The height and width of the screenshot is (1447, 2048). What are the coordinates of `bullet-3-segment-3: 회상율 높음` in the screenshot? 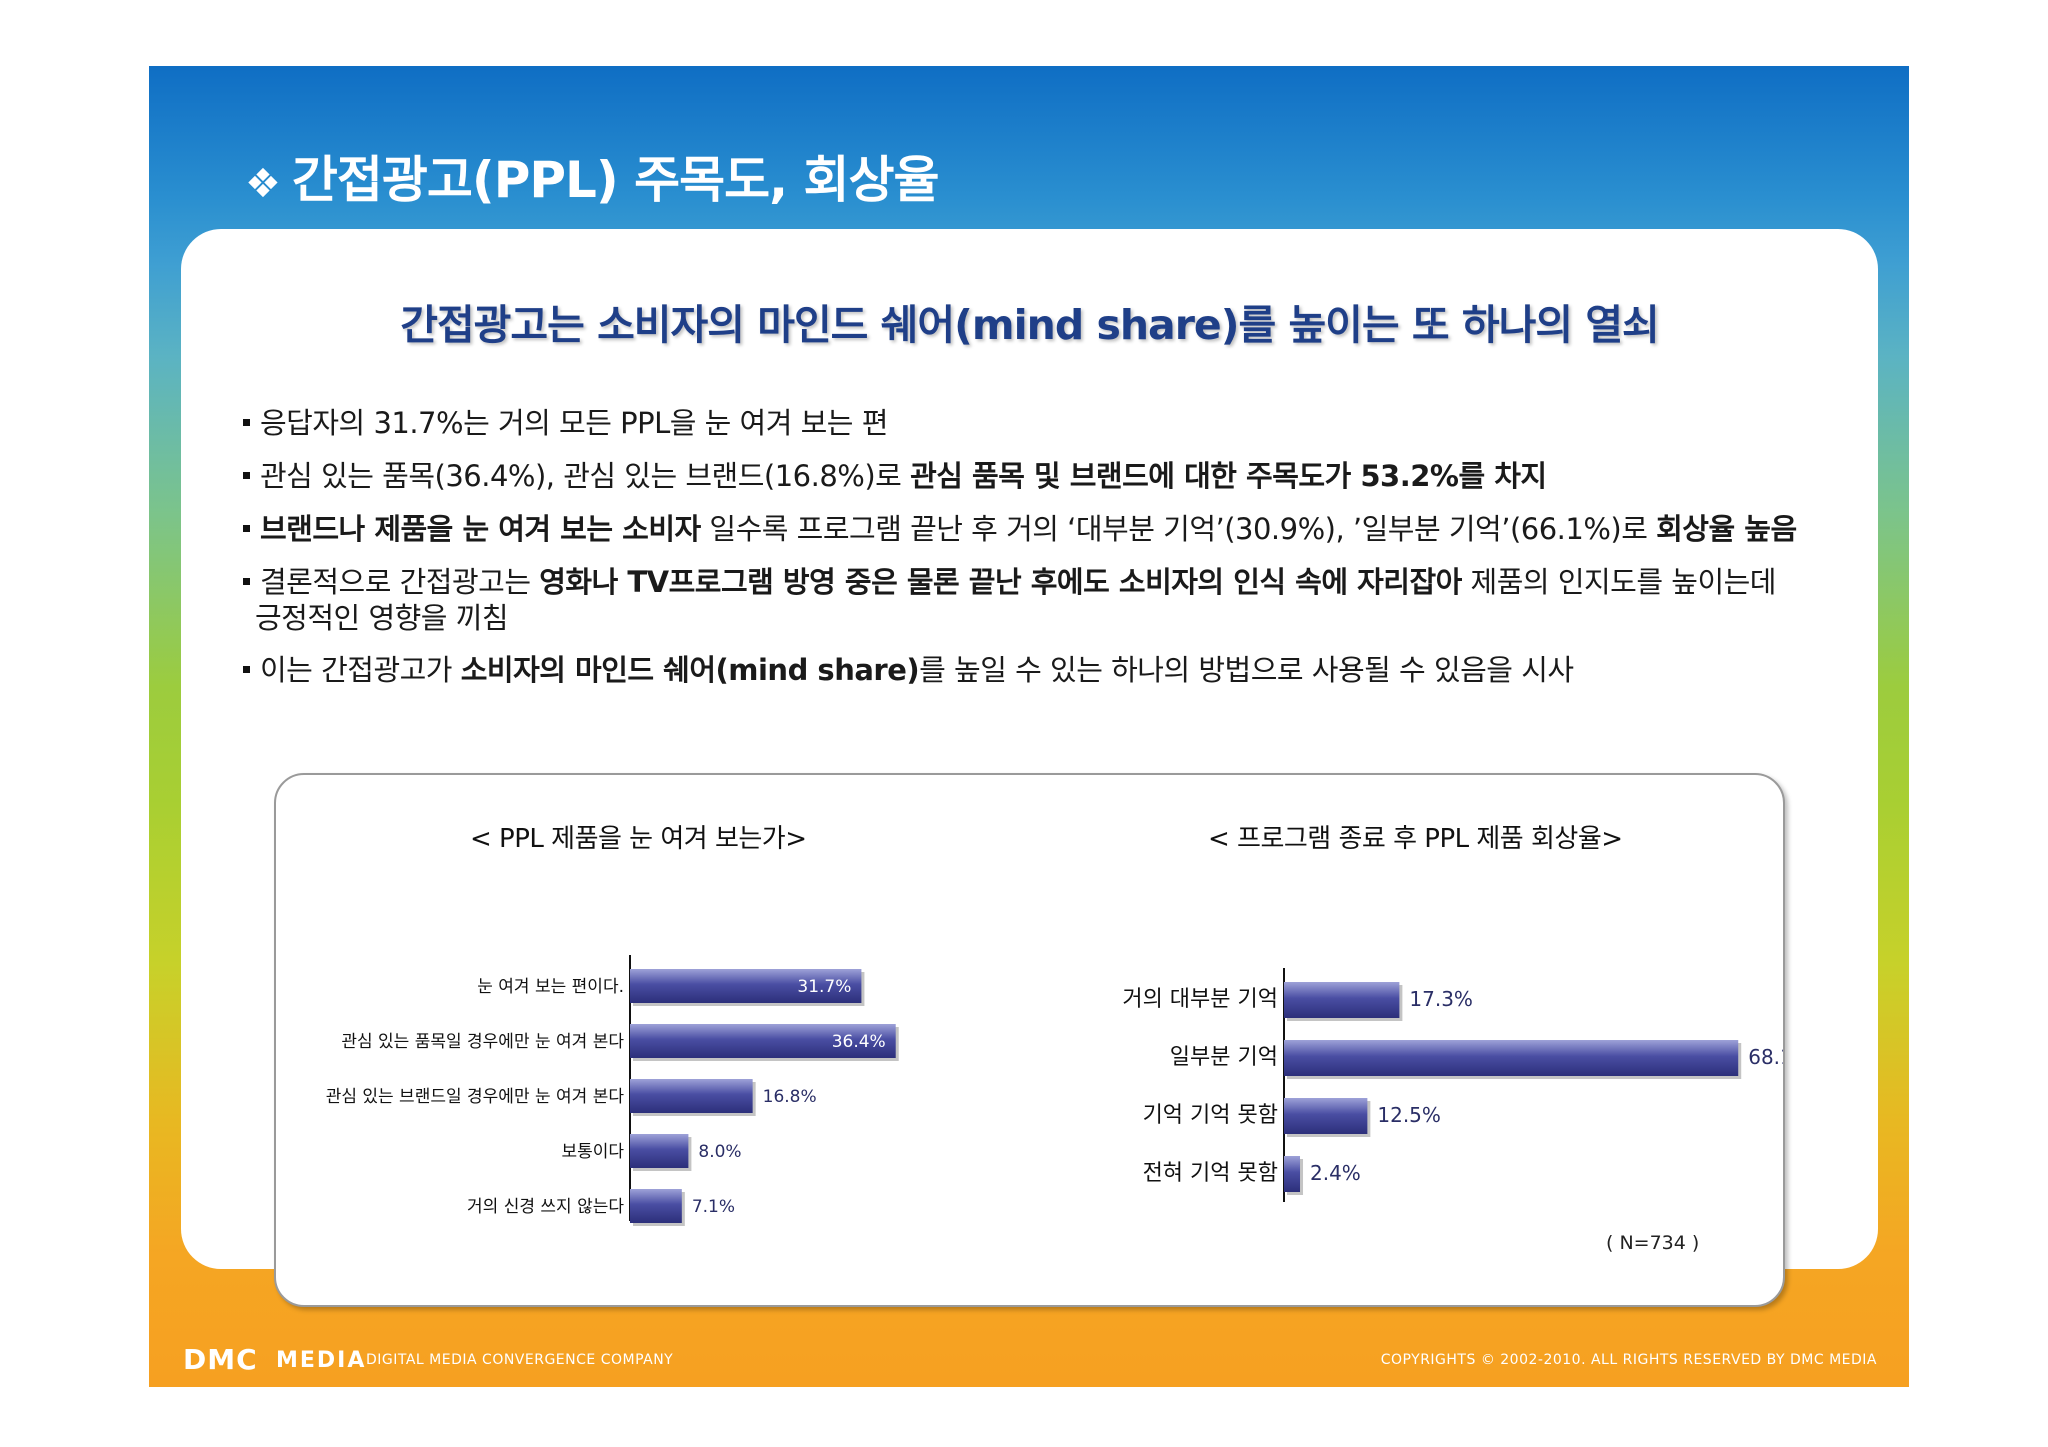 It's located at (1726, 529).